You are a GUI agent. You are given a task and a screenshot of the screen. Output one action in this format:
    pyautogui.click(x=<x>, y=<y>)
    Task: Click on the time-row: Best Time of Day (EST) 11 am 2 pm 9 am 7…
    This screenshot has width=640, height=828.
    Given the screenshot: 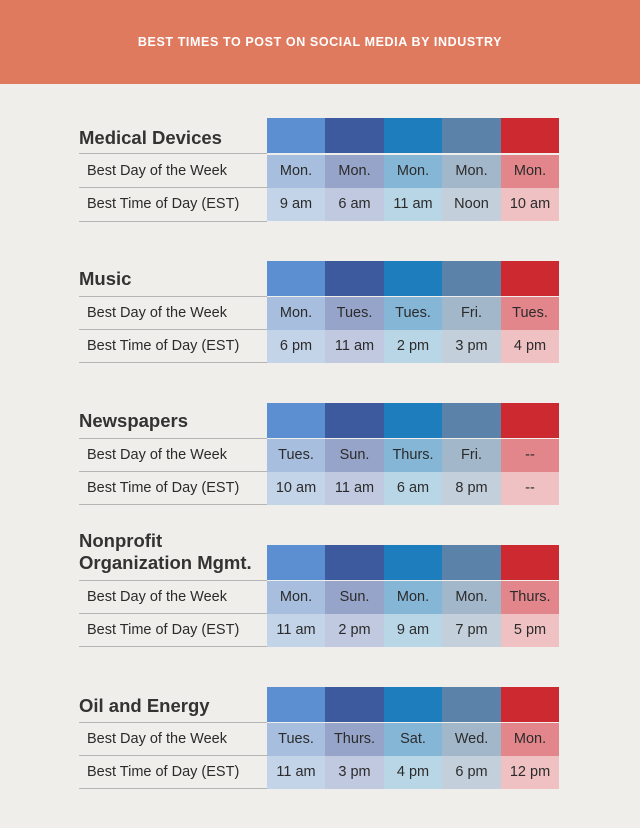 What is the action you would take?
    pyautogui.click(x=320, y=630)
    